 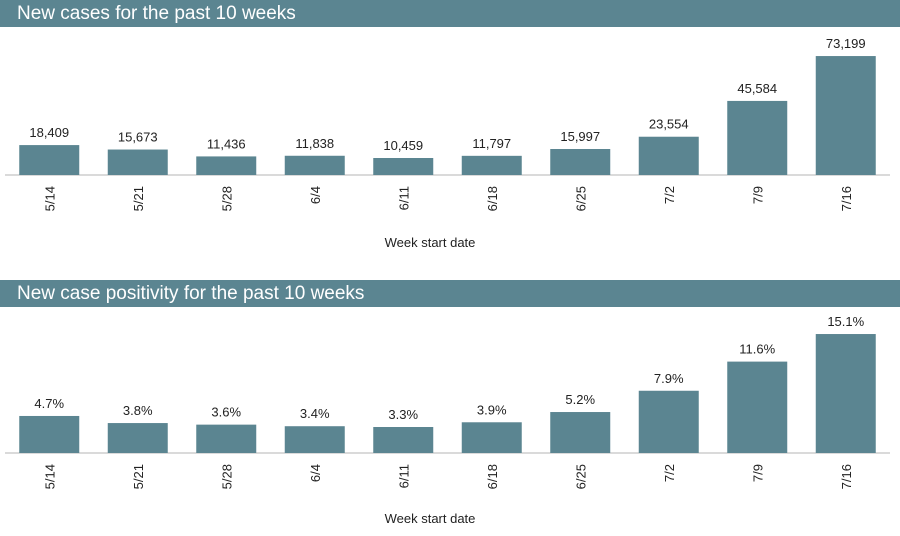 I want to click on data-label: 11.6%, so click(x=757, y=349).